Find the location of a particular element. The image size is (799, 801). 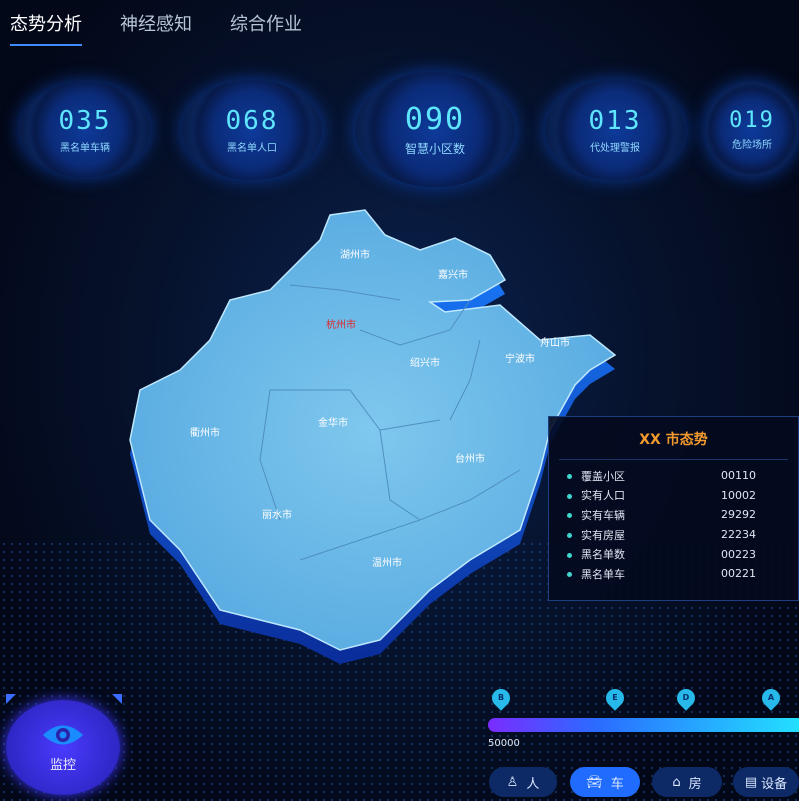

map-label-lishui: 丽水市 is located at coordinates (277, 514).